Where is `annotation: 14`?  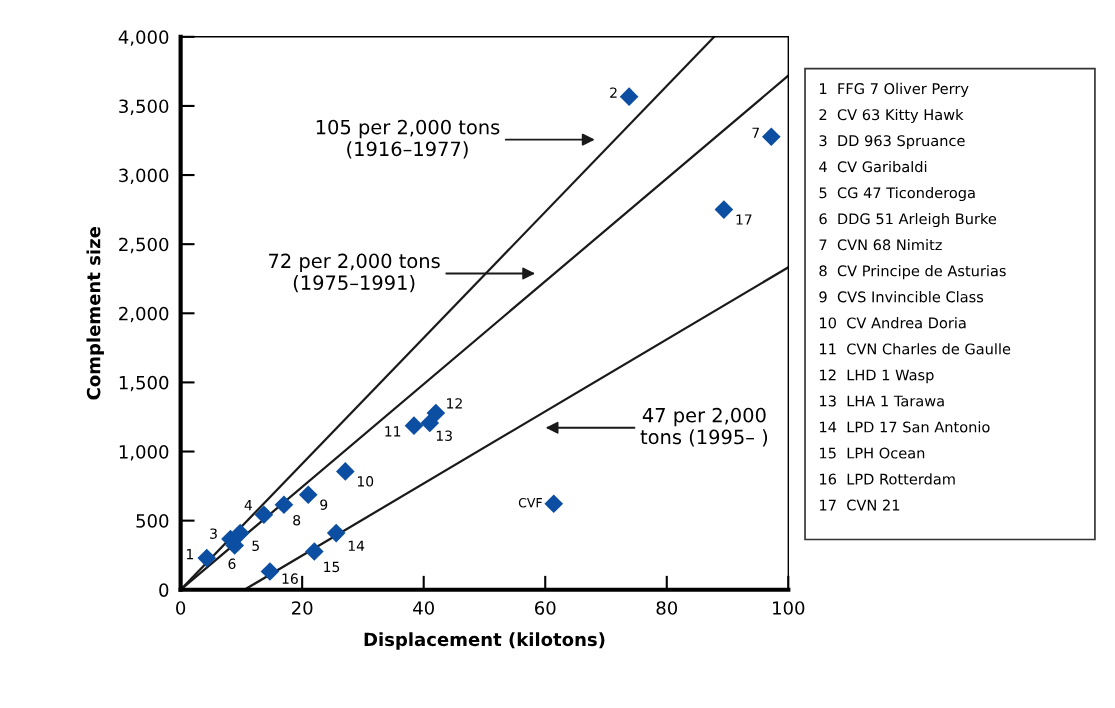 annotation: 14 is located at coordinates (356, 545).